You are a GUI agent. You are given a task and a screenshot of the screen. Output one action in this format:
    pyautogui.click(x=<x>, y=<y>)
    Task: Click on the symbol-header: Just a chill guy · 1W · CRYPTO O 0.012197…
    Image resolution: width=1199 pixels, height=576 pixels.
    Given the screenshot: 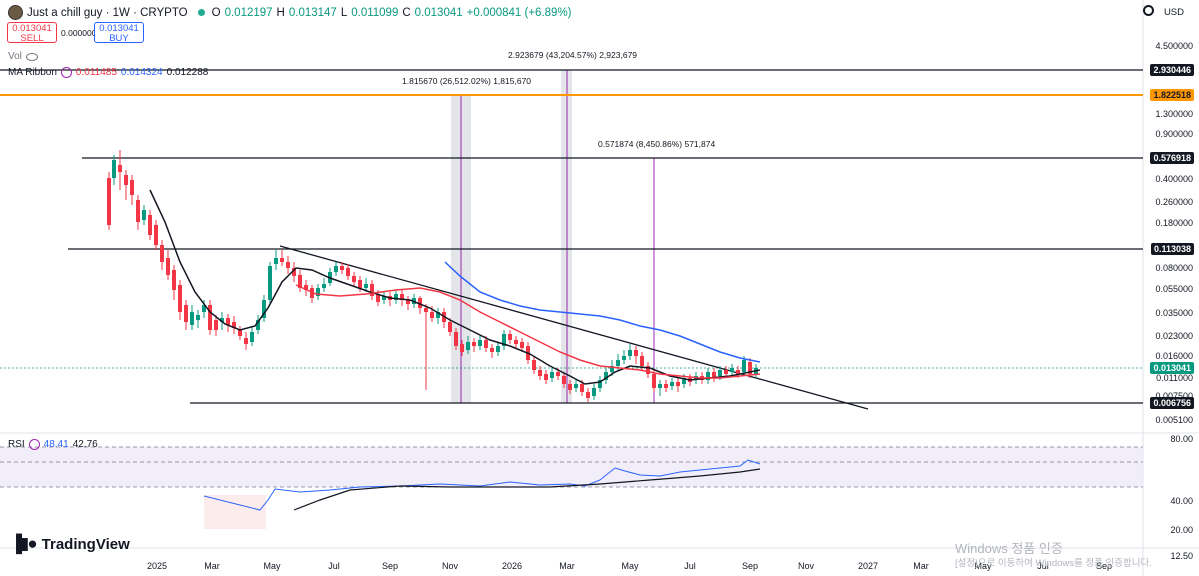 What is the action you would take?
    pyautogui.click(x=290, y=12)
    